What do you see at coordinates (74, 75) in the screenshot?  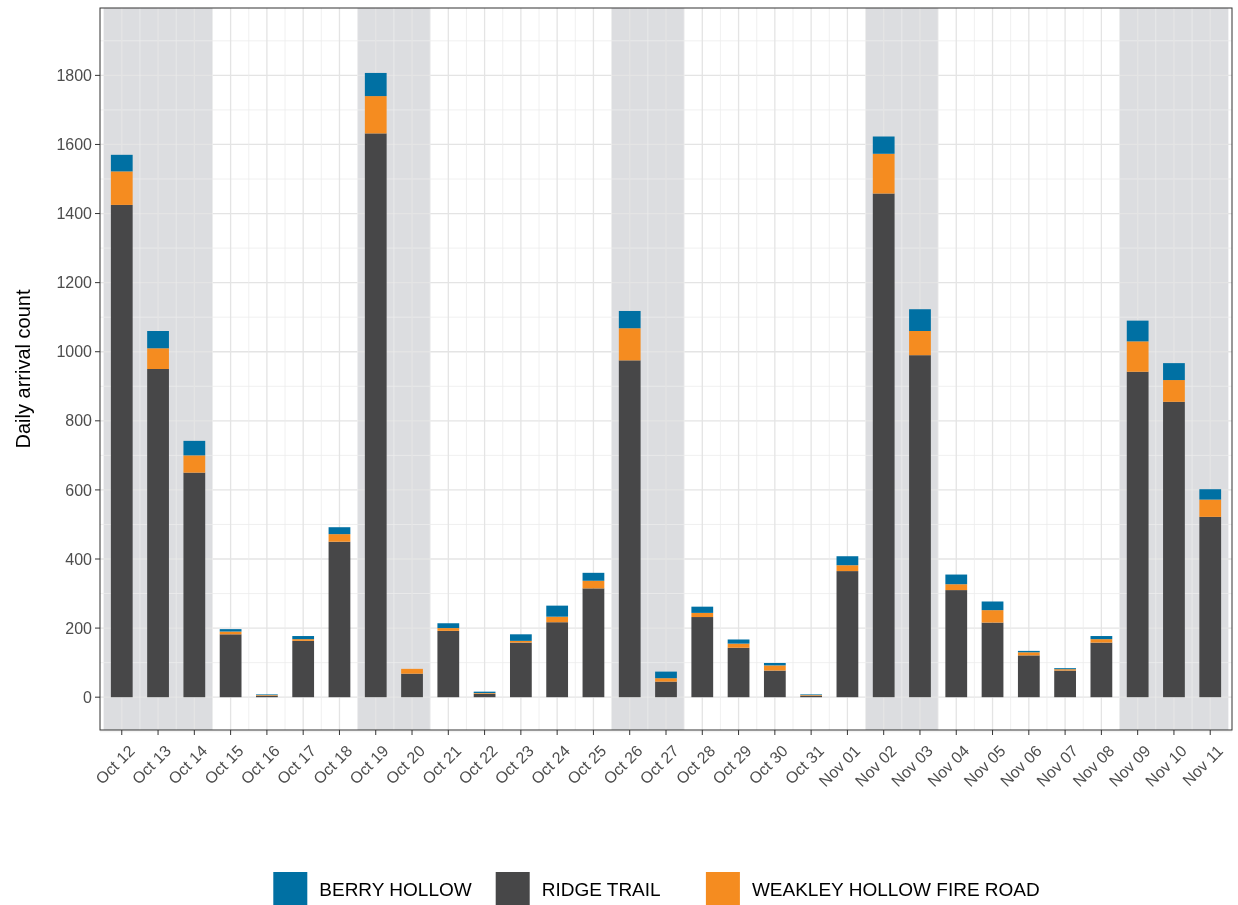 I see `y-tick-label: 1800` at bounding box center [74, 75].